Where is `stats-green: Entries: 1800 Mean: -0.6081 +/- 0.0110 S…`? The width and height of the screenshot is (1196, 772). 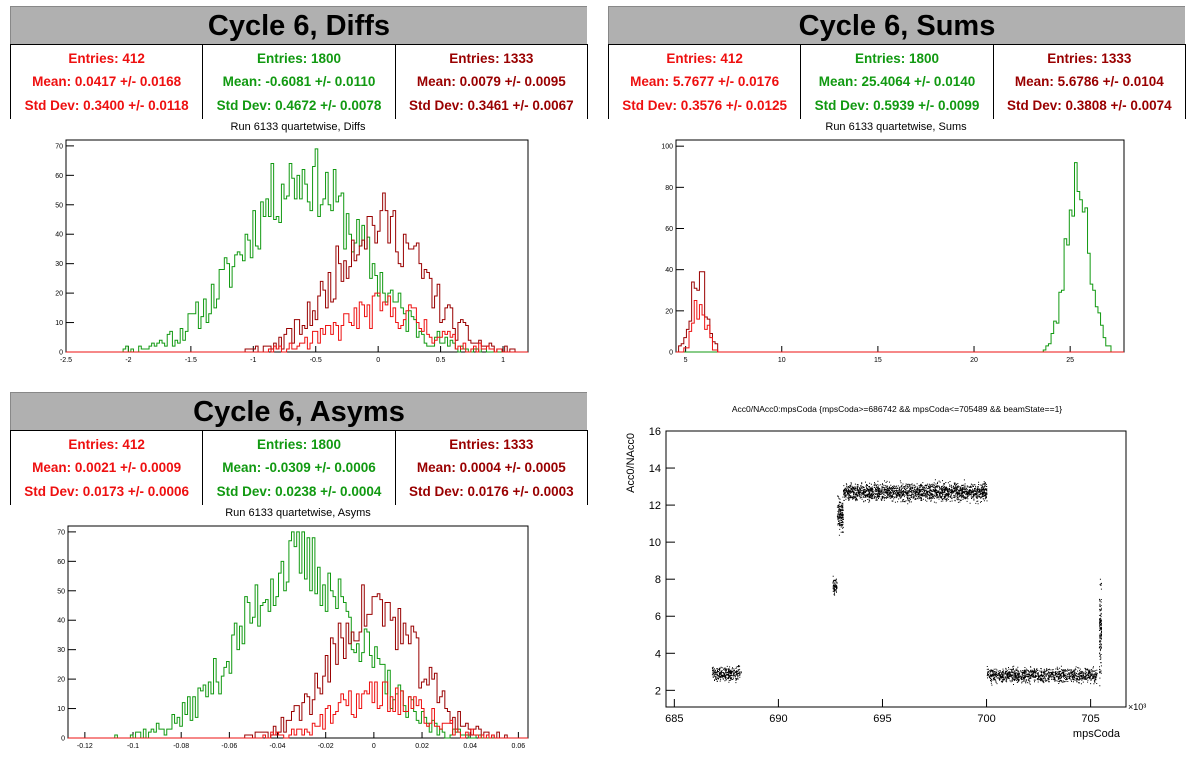
stats-green: Entries: 1800 Mean: -0.6081 +/- 0.0110 S… is located at coordinates (299, 82).